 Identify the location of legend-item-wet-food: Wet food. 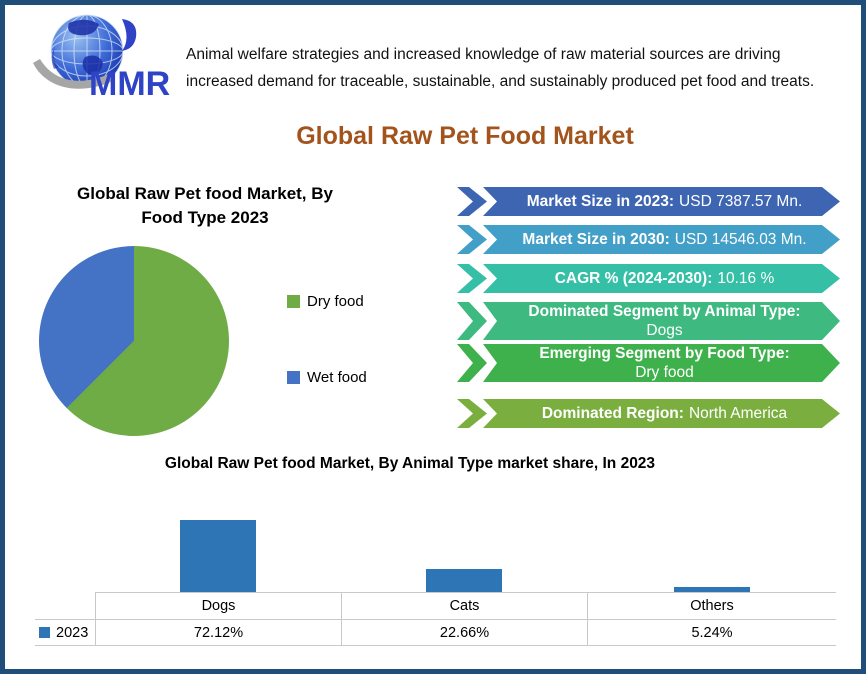
(327, 377).